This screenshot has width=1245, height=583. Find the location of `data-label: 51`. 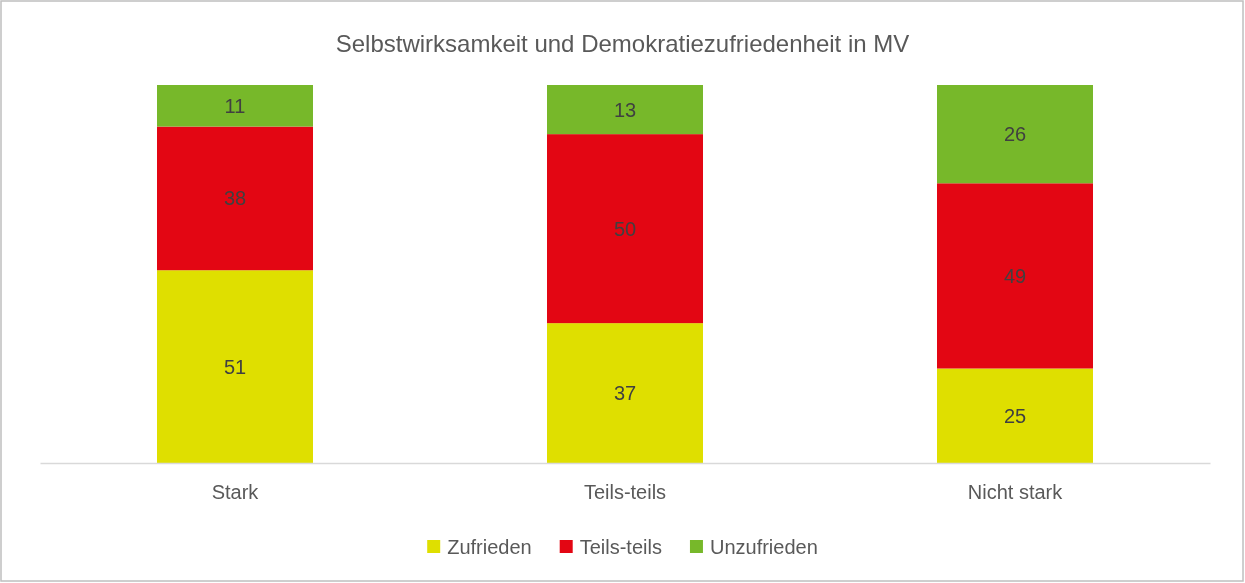

data-label: 51 is located at coordinates (235, 366).